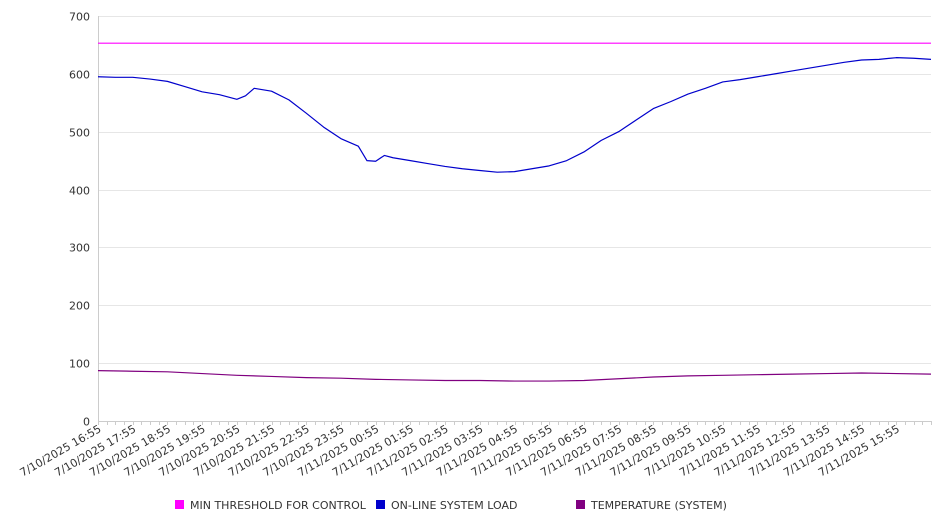 This screenshot has height=526, width=946. Describe the element at coordinates (79, 191) in the screenshot. I see `y-tick-label: 400` at that location.